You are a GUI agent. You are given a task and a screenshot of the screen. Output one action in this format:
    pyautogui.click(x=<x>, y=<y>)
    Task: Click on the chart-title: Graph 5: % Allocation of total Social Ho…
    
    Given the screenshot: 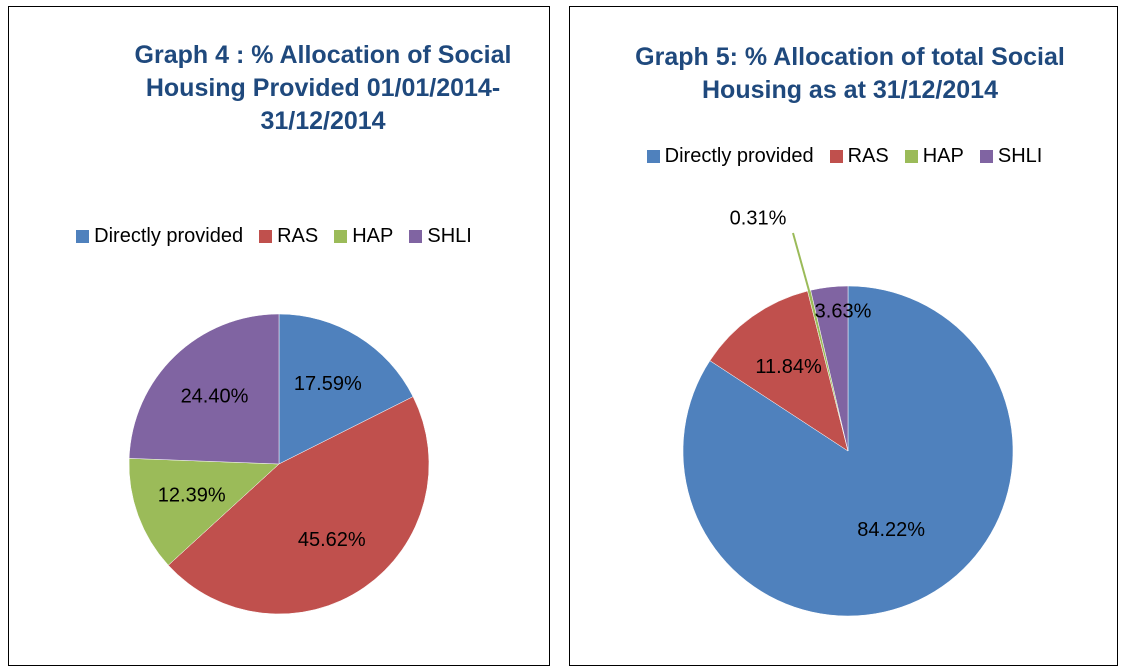 What is the action you would take?
    pyautogui.click(x=850, y=73)
    